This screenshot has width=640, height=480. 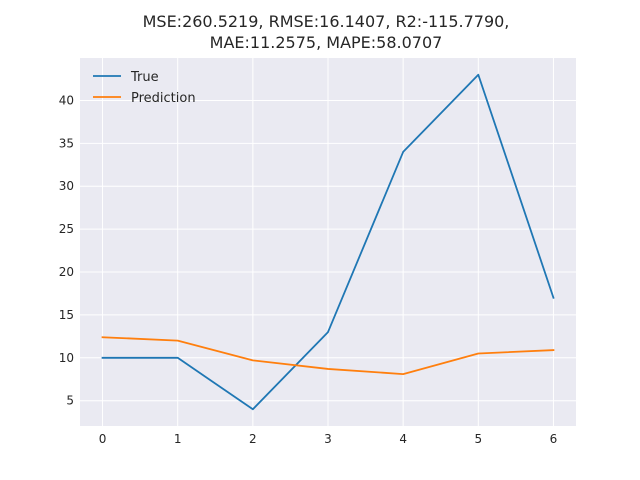 I want to click on chart-title-line-2: MAE:11.2575, MAPE:58.0707, so click(x=326, y=42).